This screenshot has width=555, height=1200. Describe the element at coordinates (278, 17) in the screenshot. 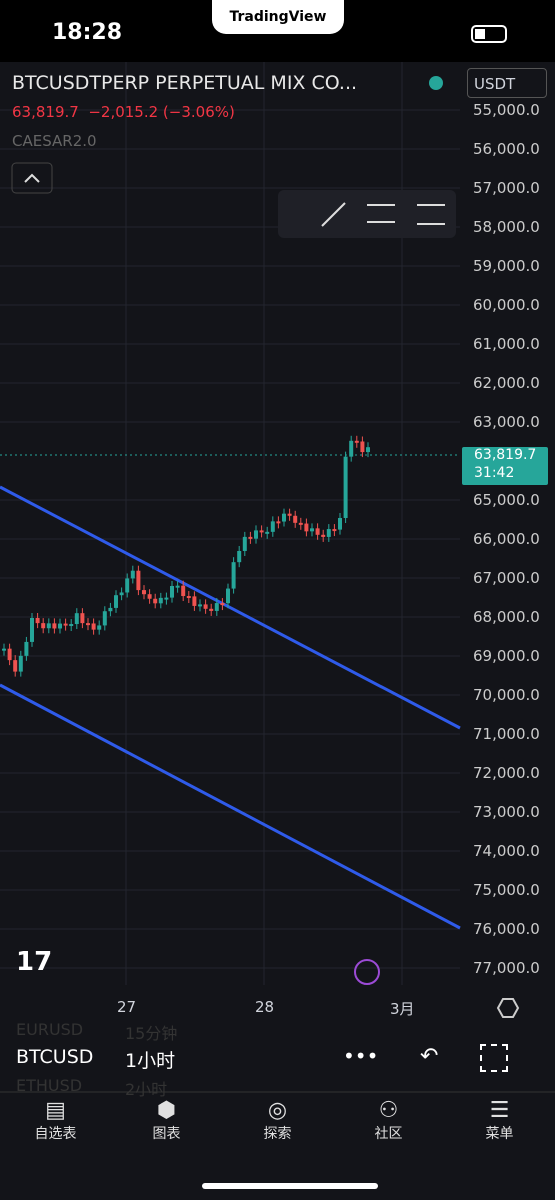

I see `app-name: TradingView` at that location.